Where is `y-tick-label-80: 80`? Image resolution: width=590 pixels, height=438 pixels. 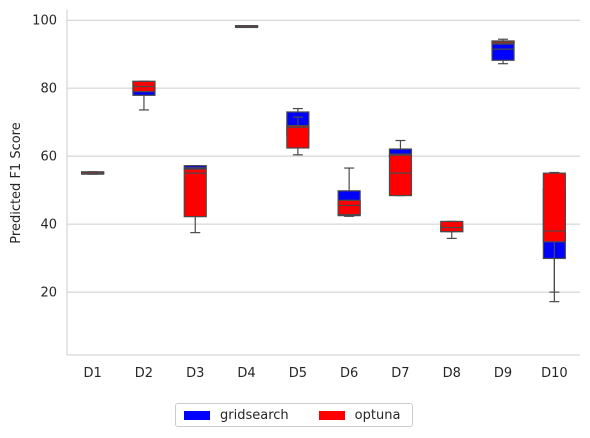 y-tick-label-80: 80 is located at coordinates (48, 89).